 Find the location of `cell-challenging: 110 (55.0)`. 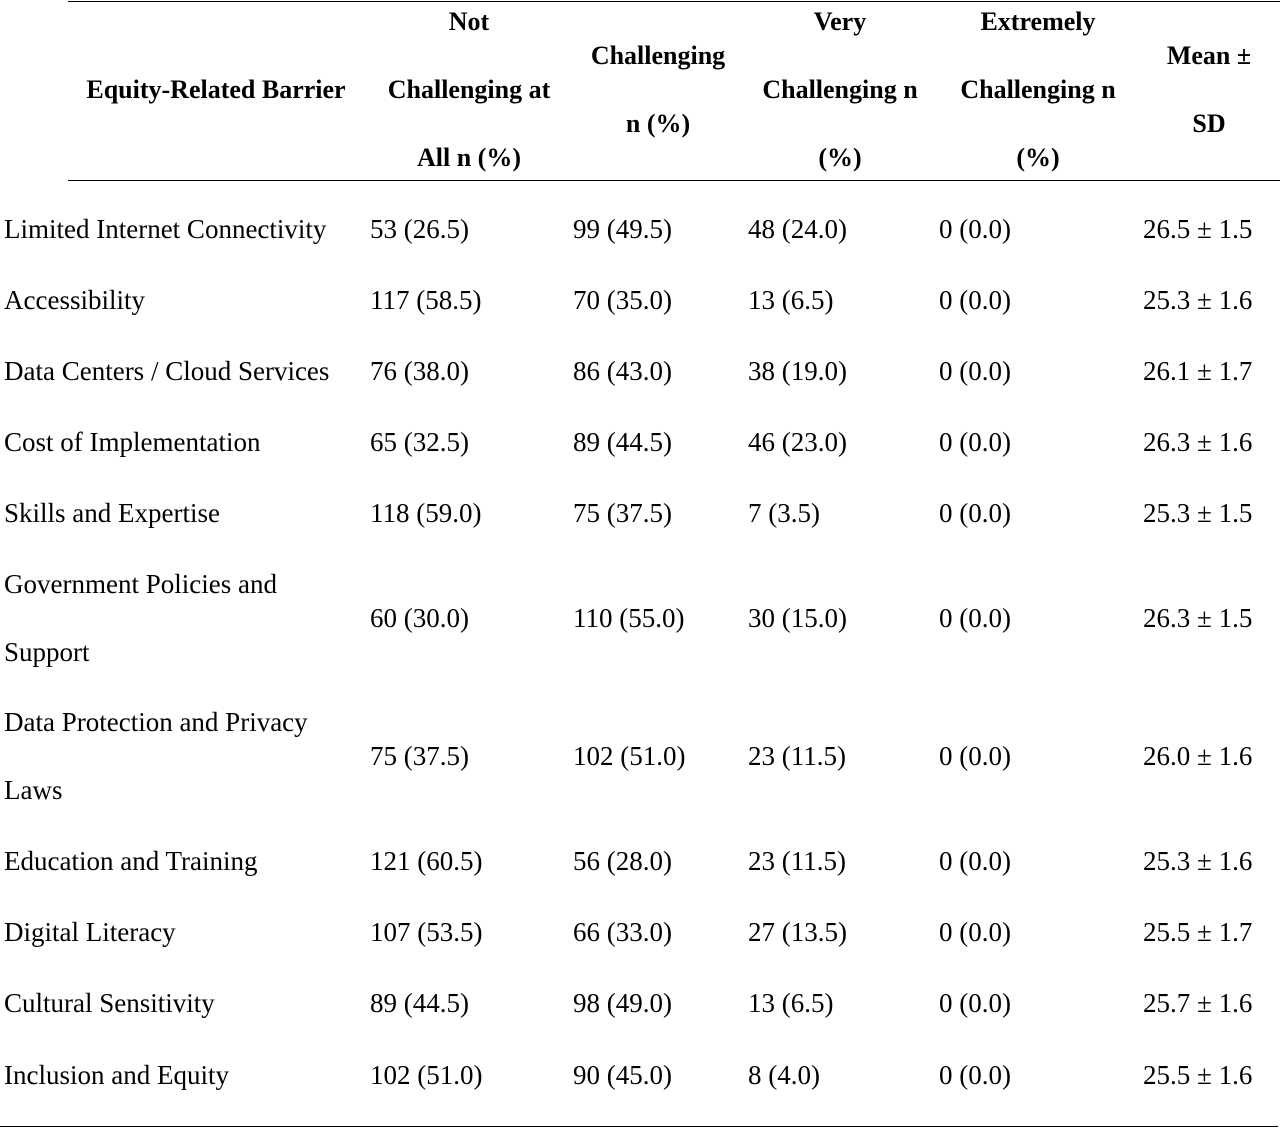

cell-challenging: 110 (55.0) is located at coordinates (629, 618).